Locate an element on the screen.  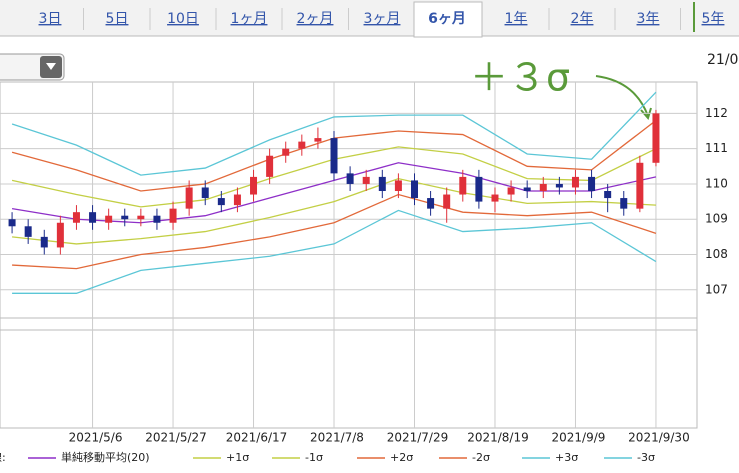
y-tick-label: 108 is located at coordinates (716, 254).